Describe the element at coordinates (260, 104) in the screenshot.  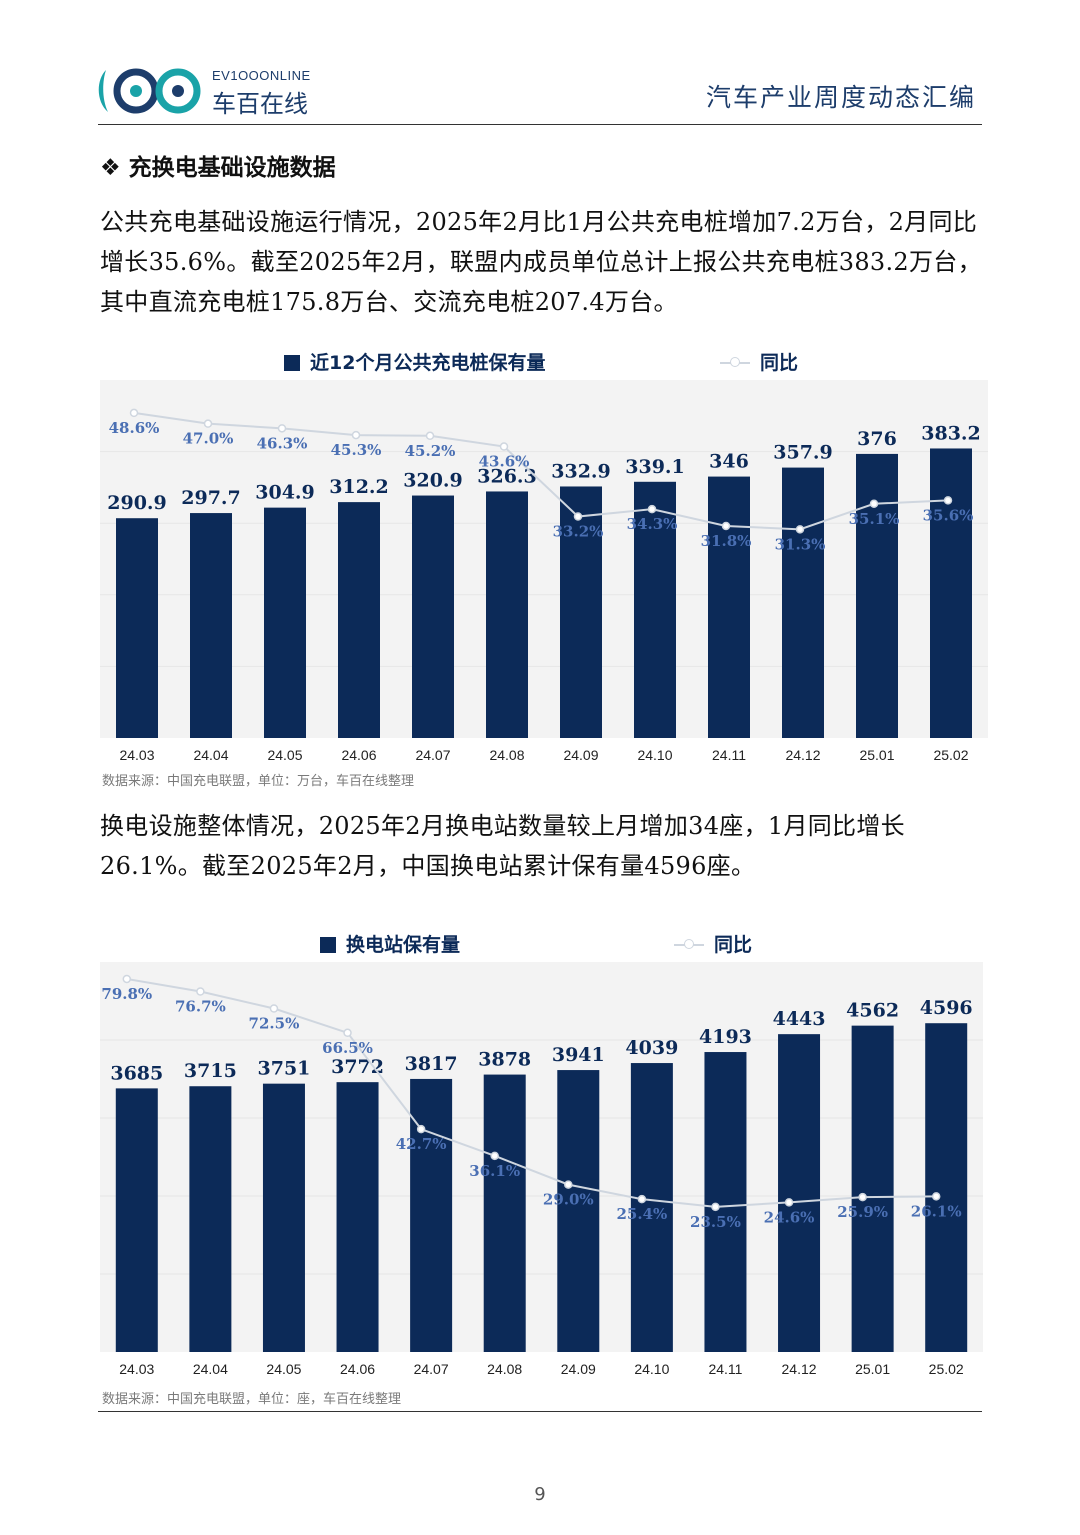
I see `logo-chinese-text: 车百在线` at that location.